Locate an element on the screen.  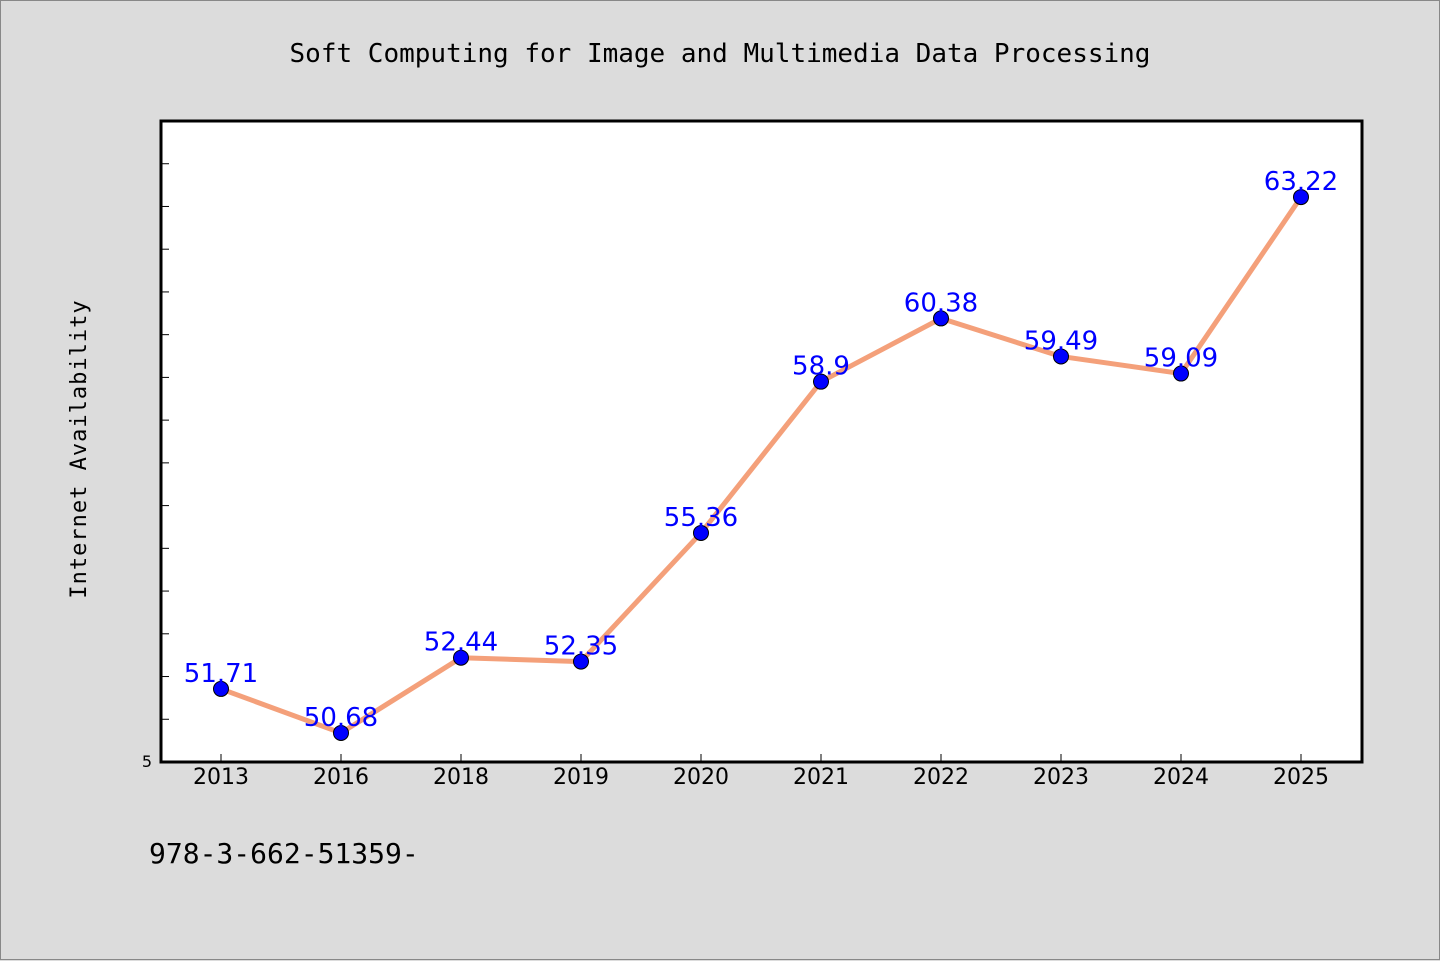
x-tick-label: 2023 is located at coordinates (1061, 777).